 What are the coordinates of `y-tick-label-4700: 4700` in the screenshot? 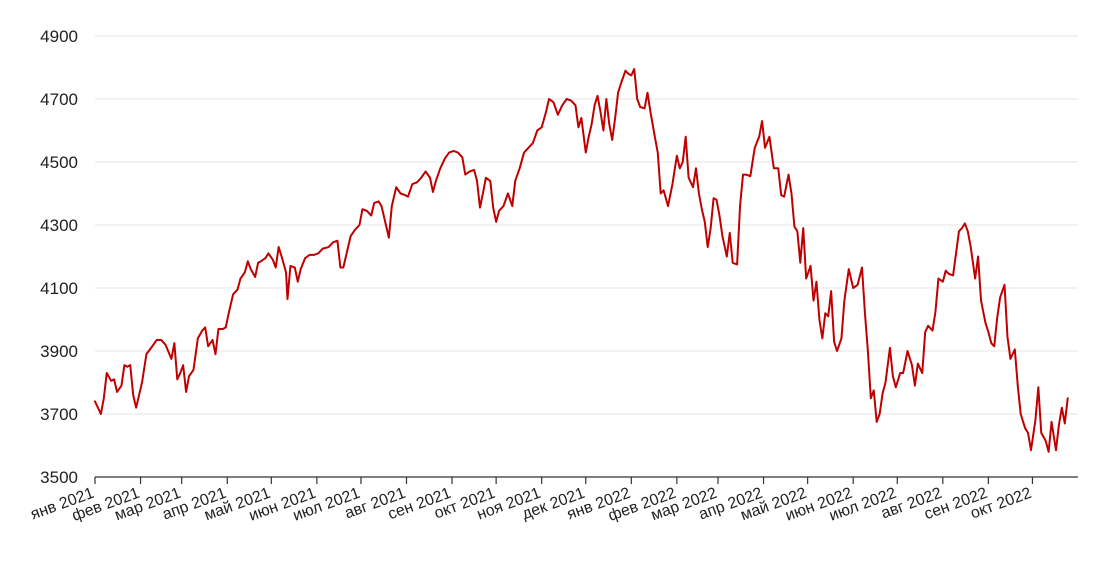 It's located at (59, 99).